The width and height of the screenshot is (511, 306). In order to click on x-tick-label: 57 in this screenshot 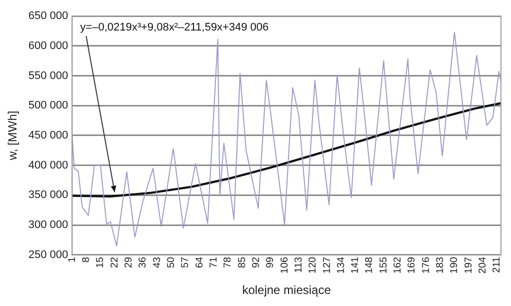, I will do `click(186, 262)`.